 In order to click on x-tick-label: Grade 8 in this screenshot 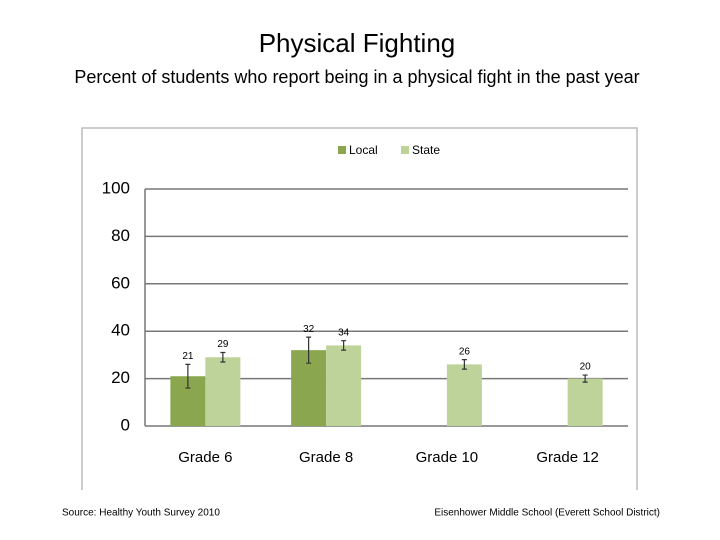, I will do `click(326, 457)`.